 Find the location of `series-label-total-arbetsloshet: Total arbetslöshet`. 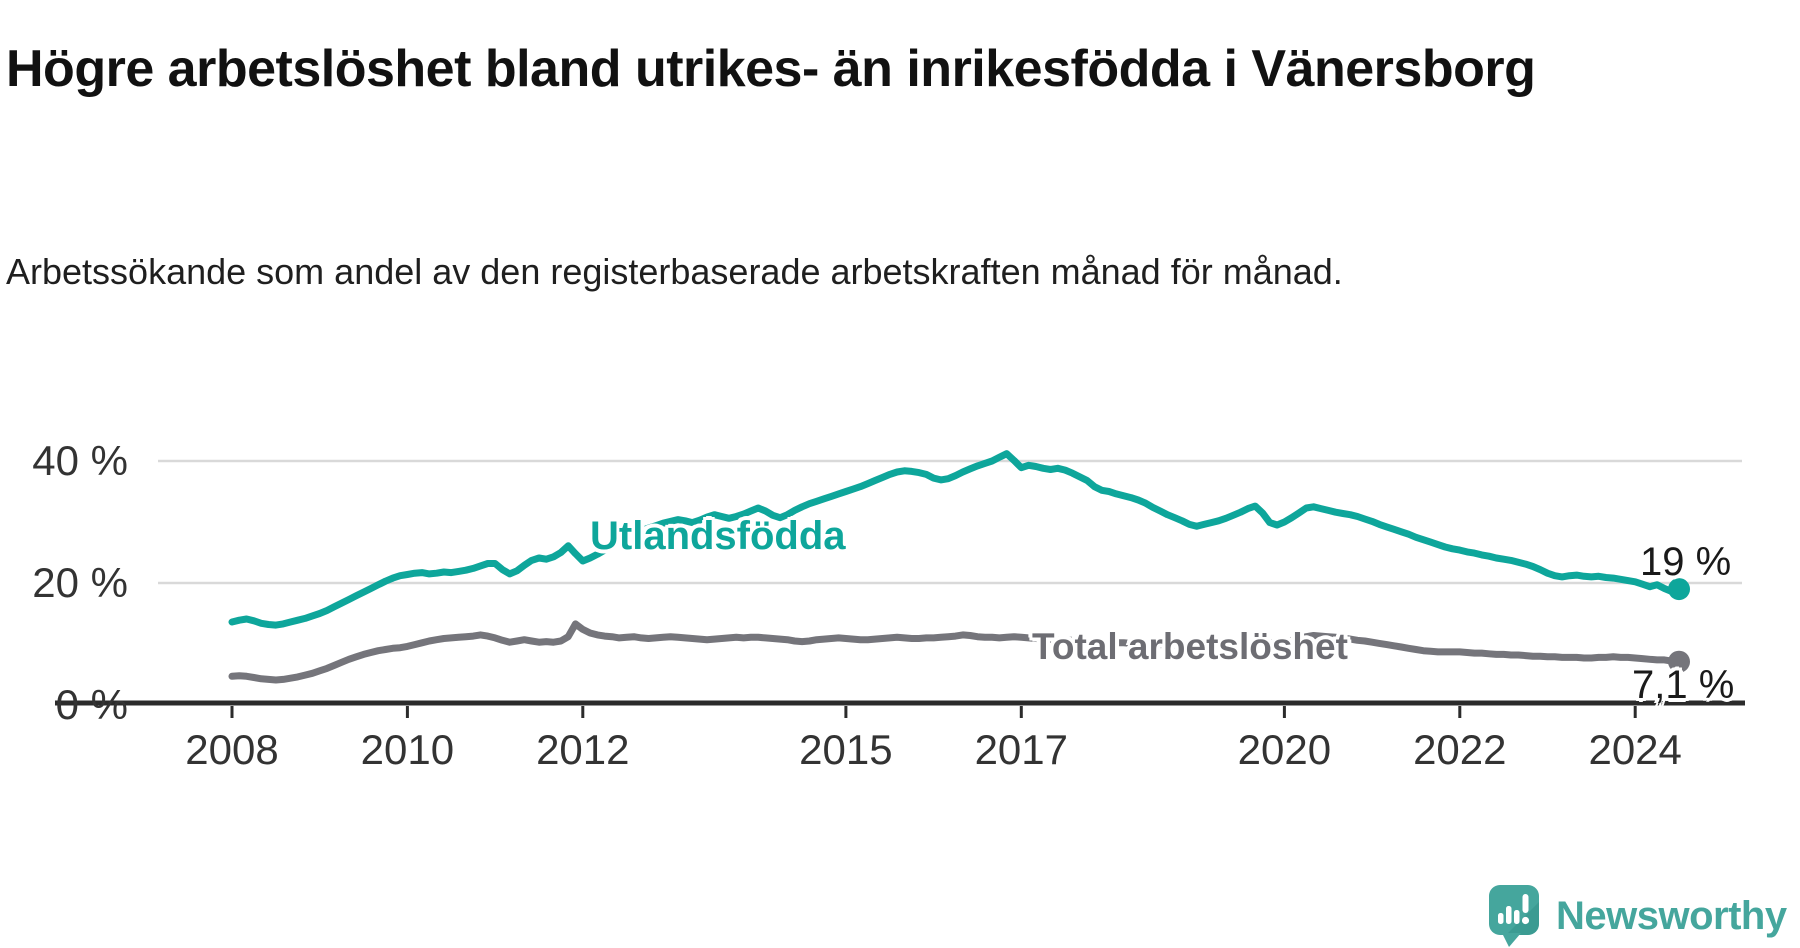

series-label-total-arbetsloshet: Total arbetslöshet is located at coordinates (1190, 646).